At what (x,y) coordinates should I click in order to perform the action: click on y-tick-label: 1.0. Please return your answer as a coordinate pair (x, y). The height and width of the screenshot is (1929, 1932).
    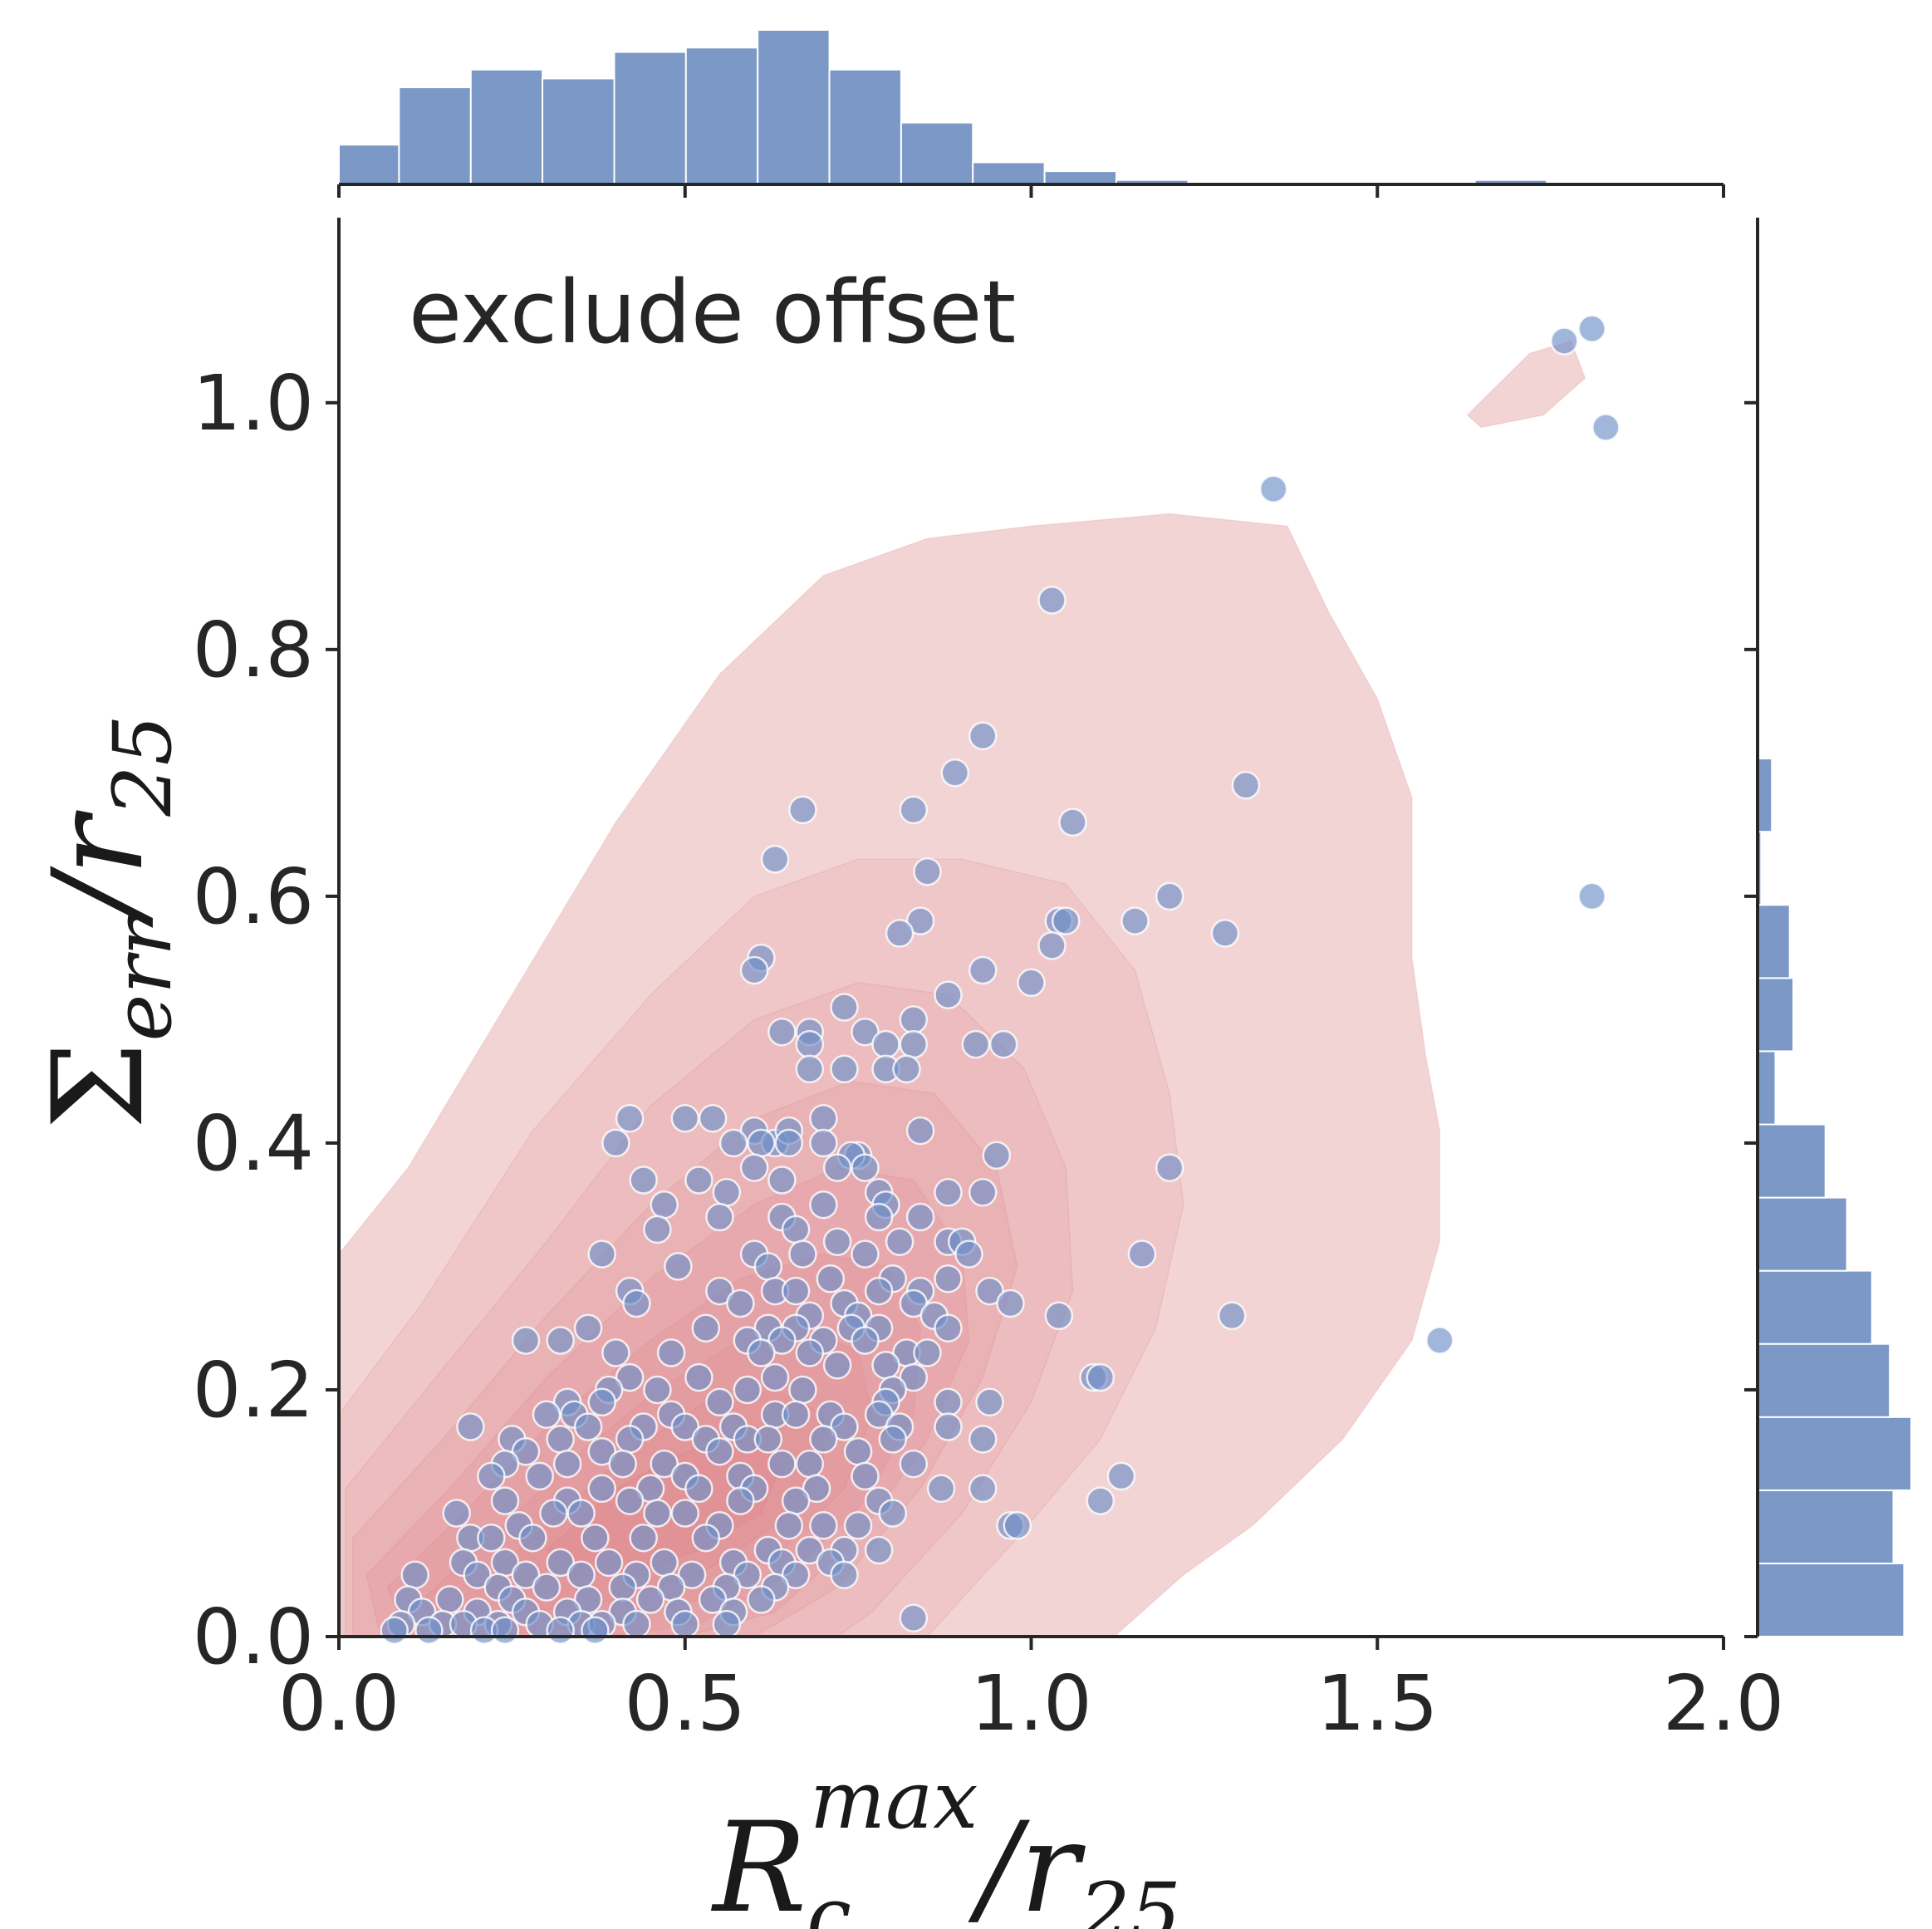
    Looking at the image, I should click on (253, 403).